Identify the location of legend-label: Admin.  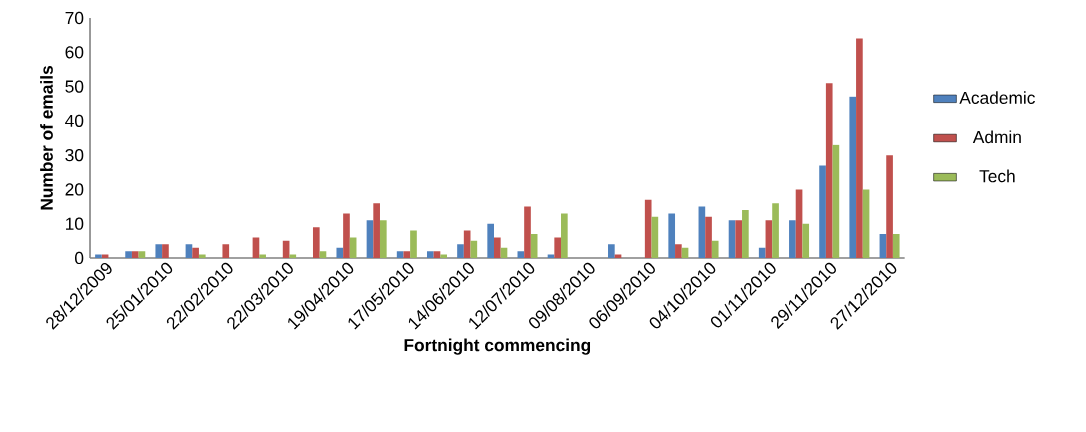
(996, 137).